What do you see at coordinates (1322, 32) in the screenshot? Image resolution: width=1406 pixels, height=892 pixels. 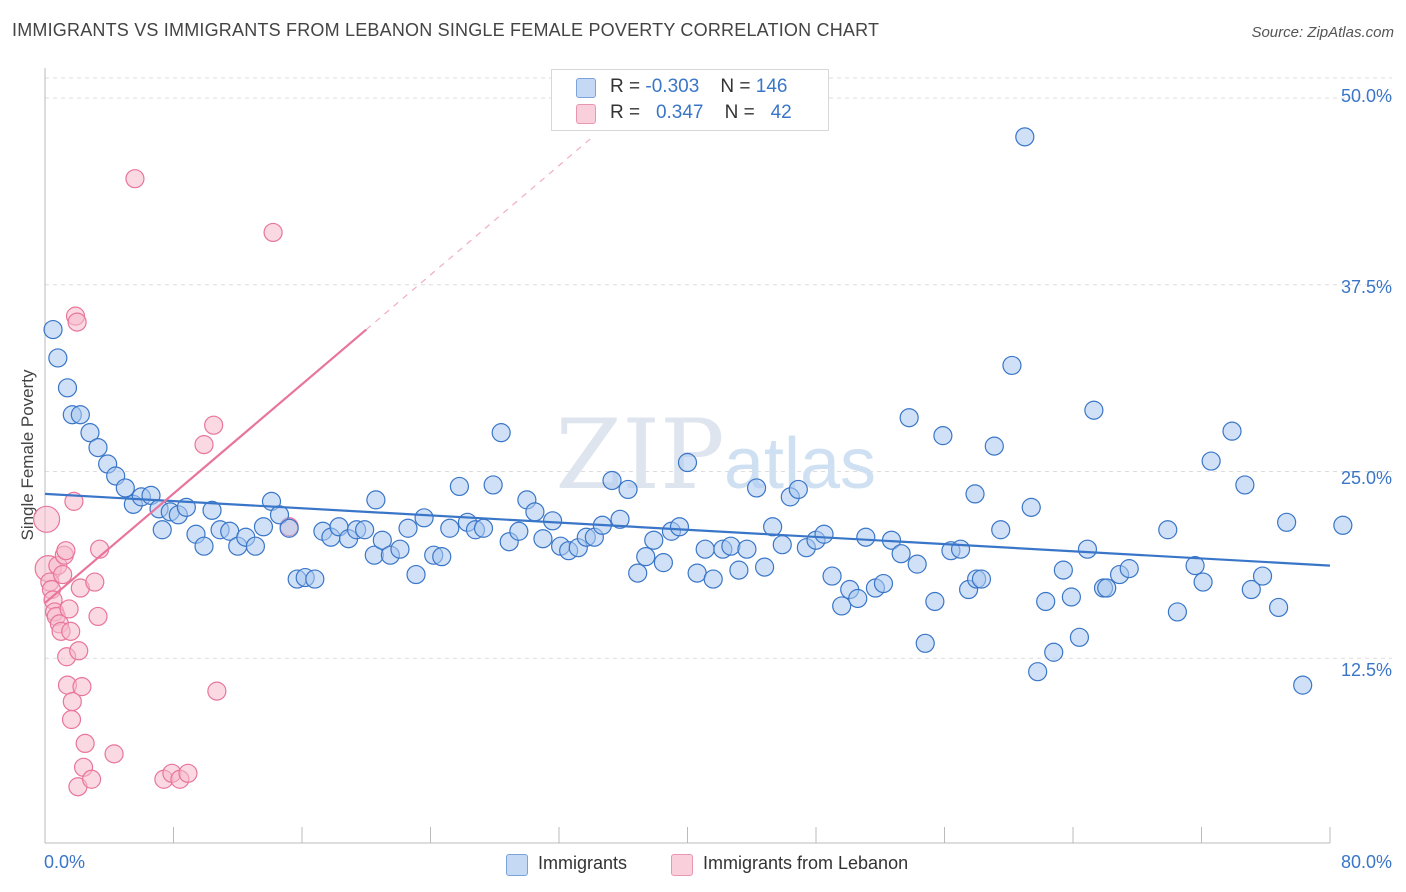 I see `source-label: Source: ZipAtlas.com` at bounding box center [1322, 32].